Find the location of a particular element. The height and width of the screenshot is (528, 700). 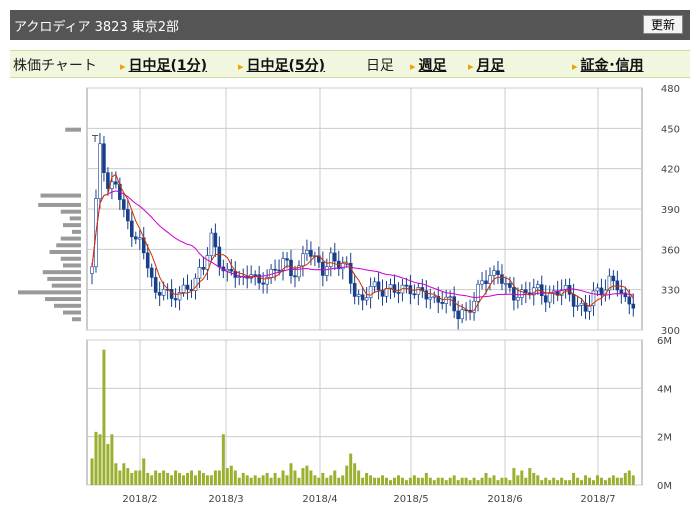

nav-intraday-5min-link: 日中足(5分) is located at coordinates (282, 65).